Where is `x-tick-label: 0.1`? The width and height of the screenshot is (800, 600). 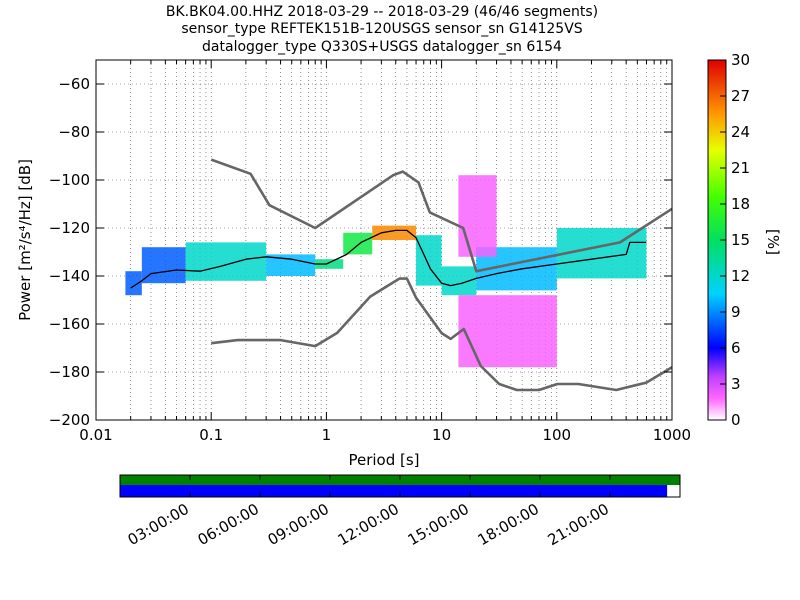
x-tick-label: 0.1 is located at coordinates (211, 435).